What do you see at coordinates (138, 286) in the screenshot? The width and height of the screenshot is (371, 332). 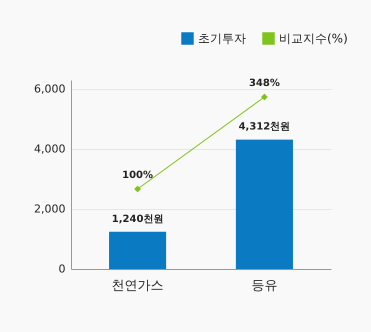 I see `x-tick-label: 천연가스` at bounding box center [138, 286].